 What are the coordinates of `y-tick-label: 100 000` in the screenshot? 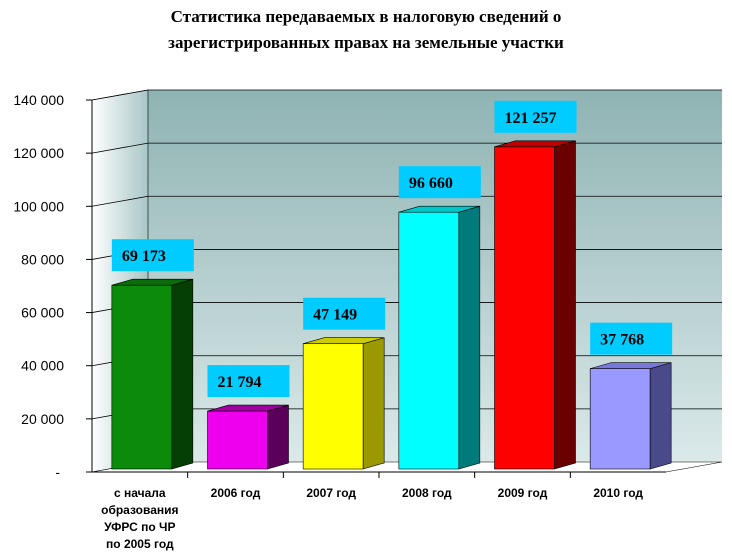 It's located at (38, 206).